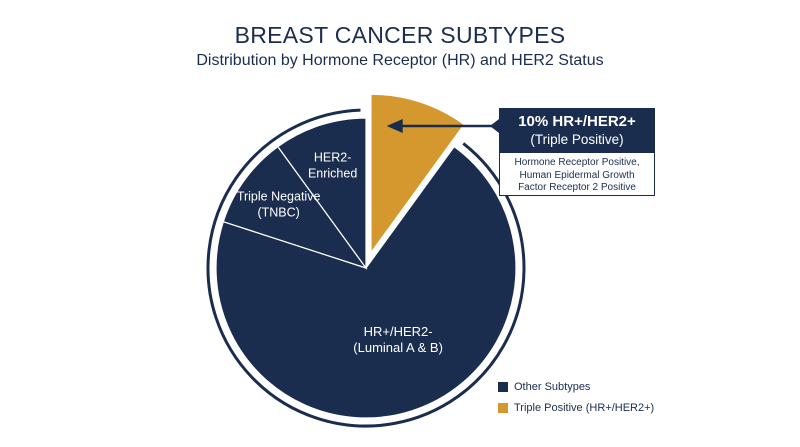  What do you see at coordinates (577, 139) in the screenshot?
I see `callout-subtitle: (Triple Positive)` at bounding box center [577, 139].